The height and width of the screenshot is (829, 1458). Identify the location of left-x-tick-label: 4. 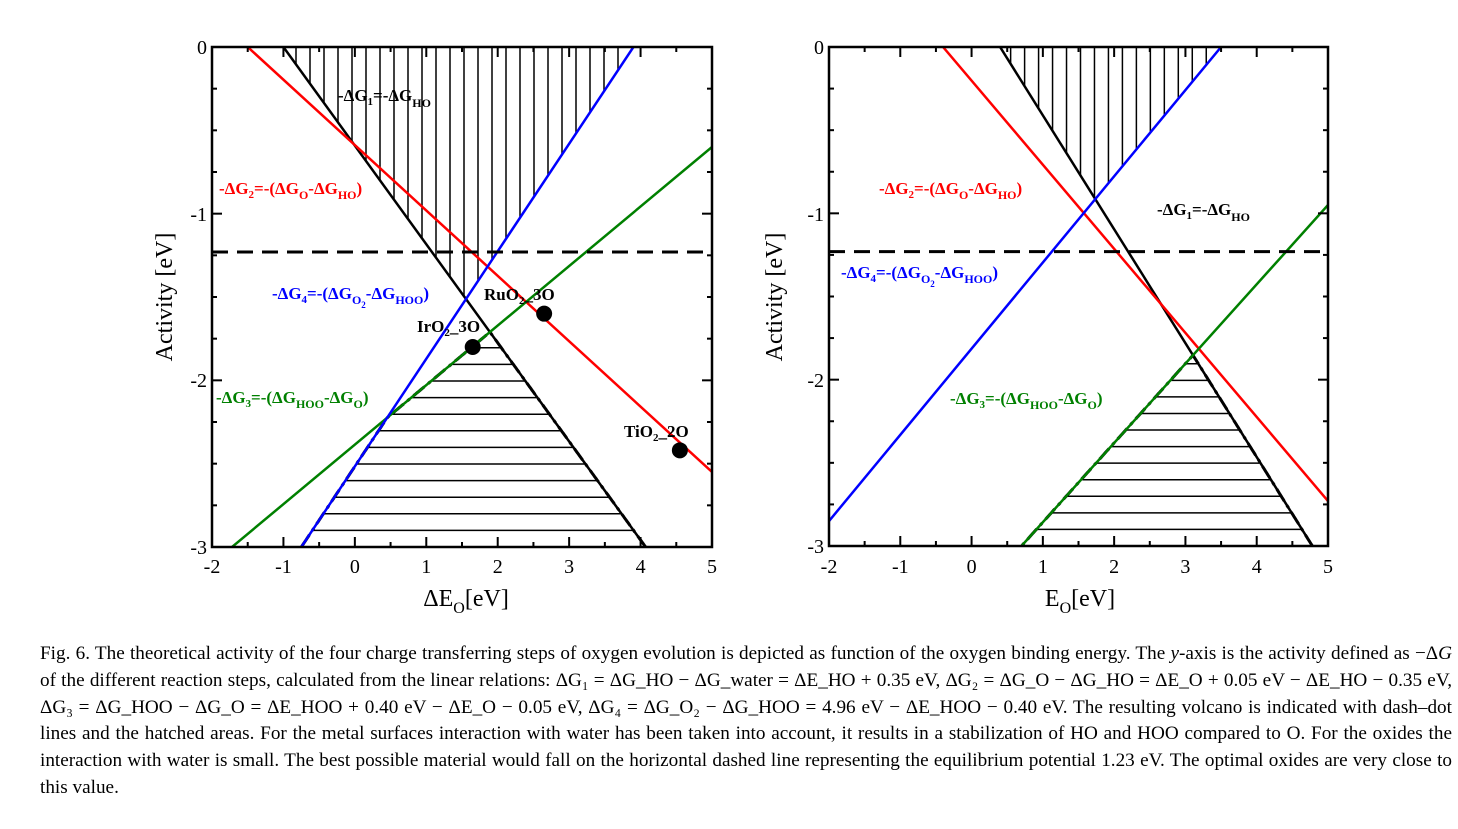
(641, 567).